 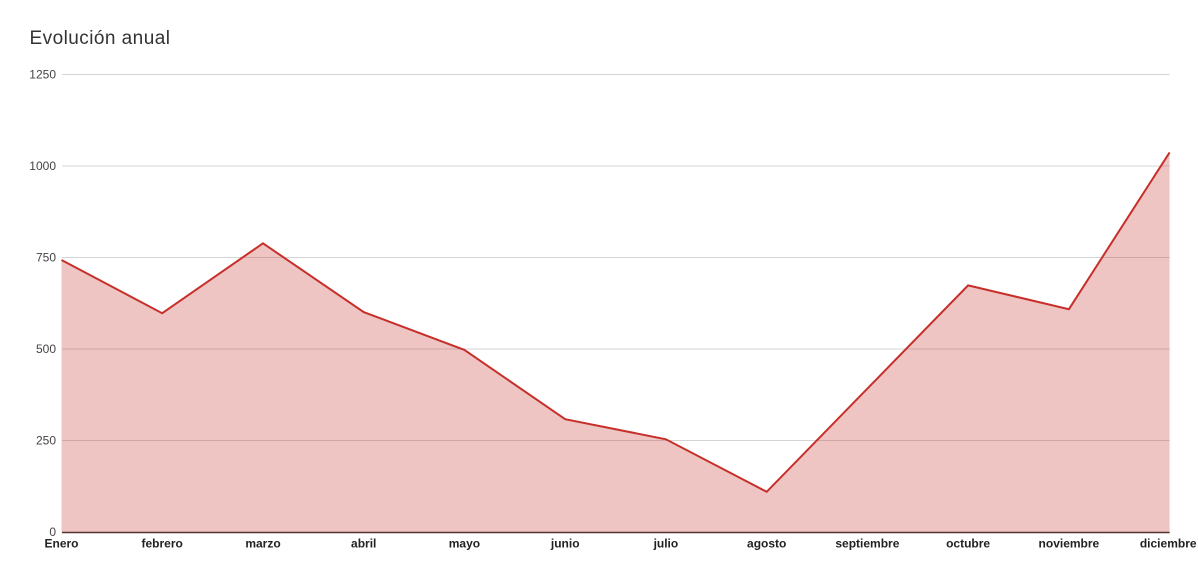 I want to click on svg-text: Enero, so click(x=61, y=544).